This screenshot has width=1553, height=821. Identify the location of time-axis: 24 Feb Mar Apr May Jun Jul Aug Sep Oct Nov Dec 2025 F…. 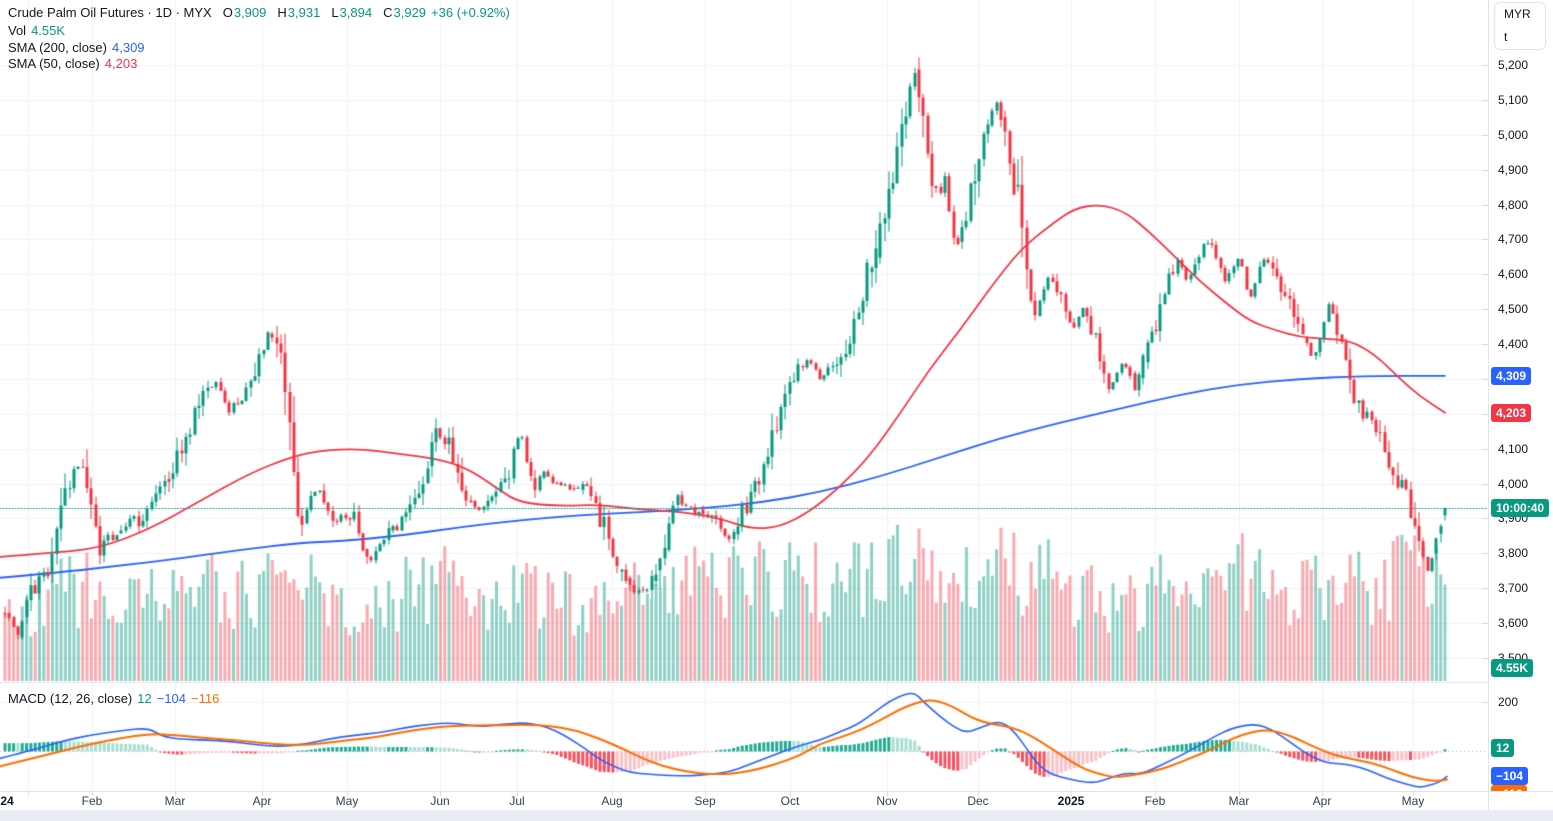
(744, 800).